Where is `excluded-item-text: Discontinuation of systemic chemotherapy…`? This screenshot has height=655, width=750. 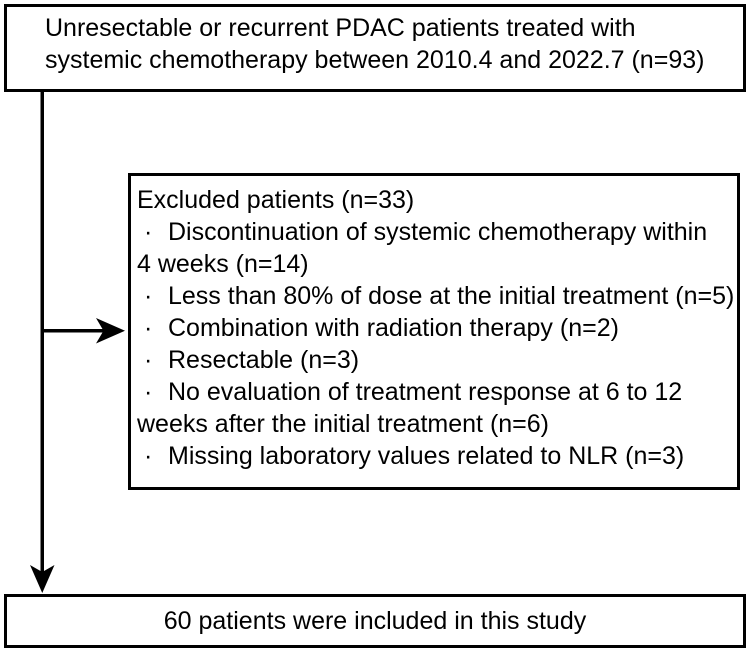 excluded-item-text: Discontinuation of systemic chemotherapy… is located at coordinates (438, 232).